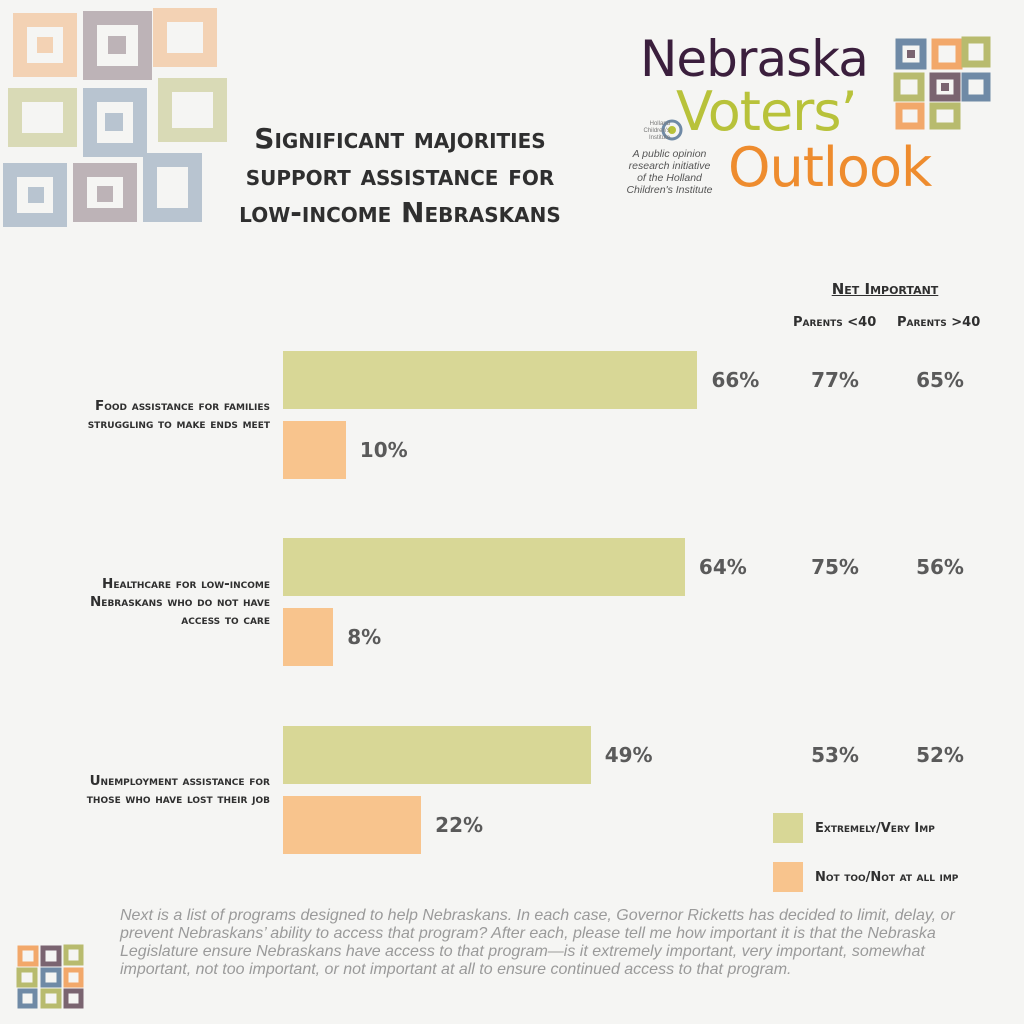  Describe the element at coordinates (885, 289) in the screenshot. I see `net-important-header: Net Important` at that location.